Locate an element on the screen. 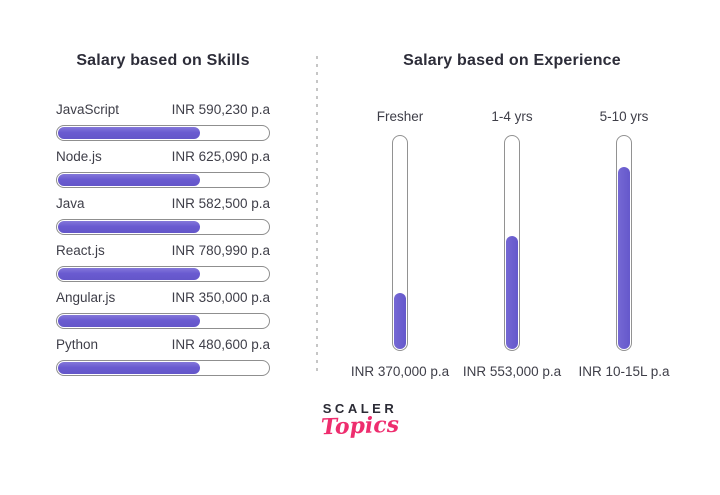 The image size is (720, 495). experience-value: INR 10-15L p.a is located at coordinates (624, 371).